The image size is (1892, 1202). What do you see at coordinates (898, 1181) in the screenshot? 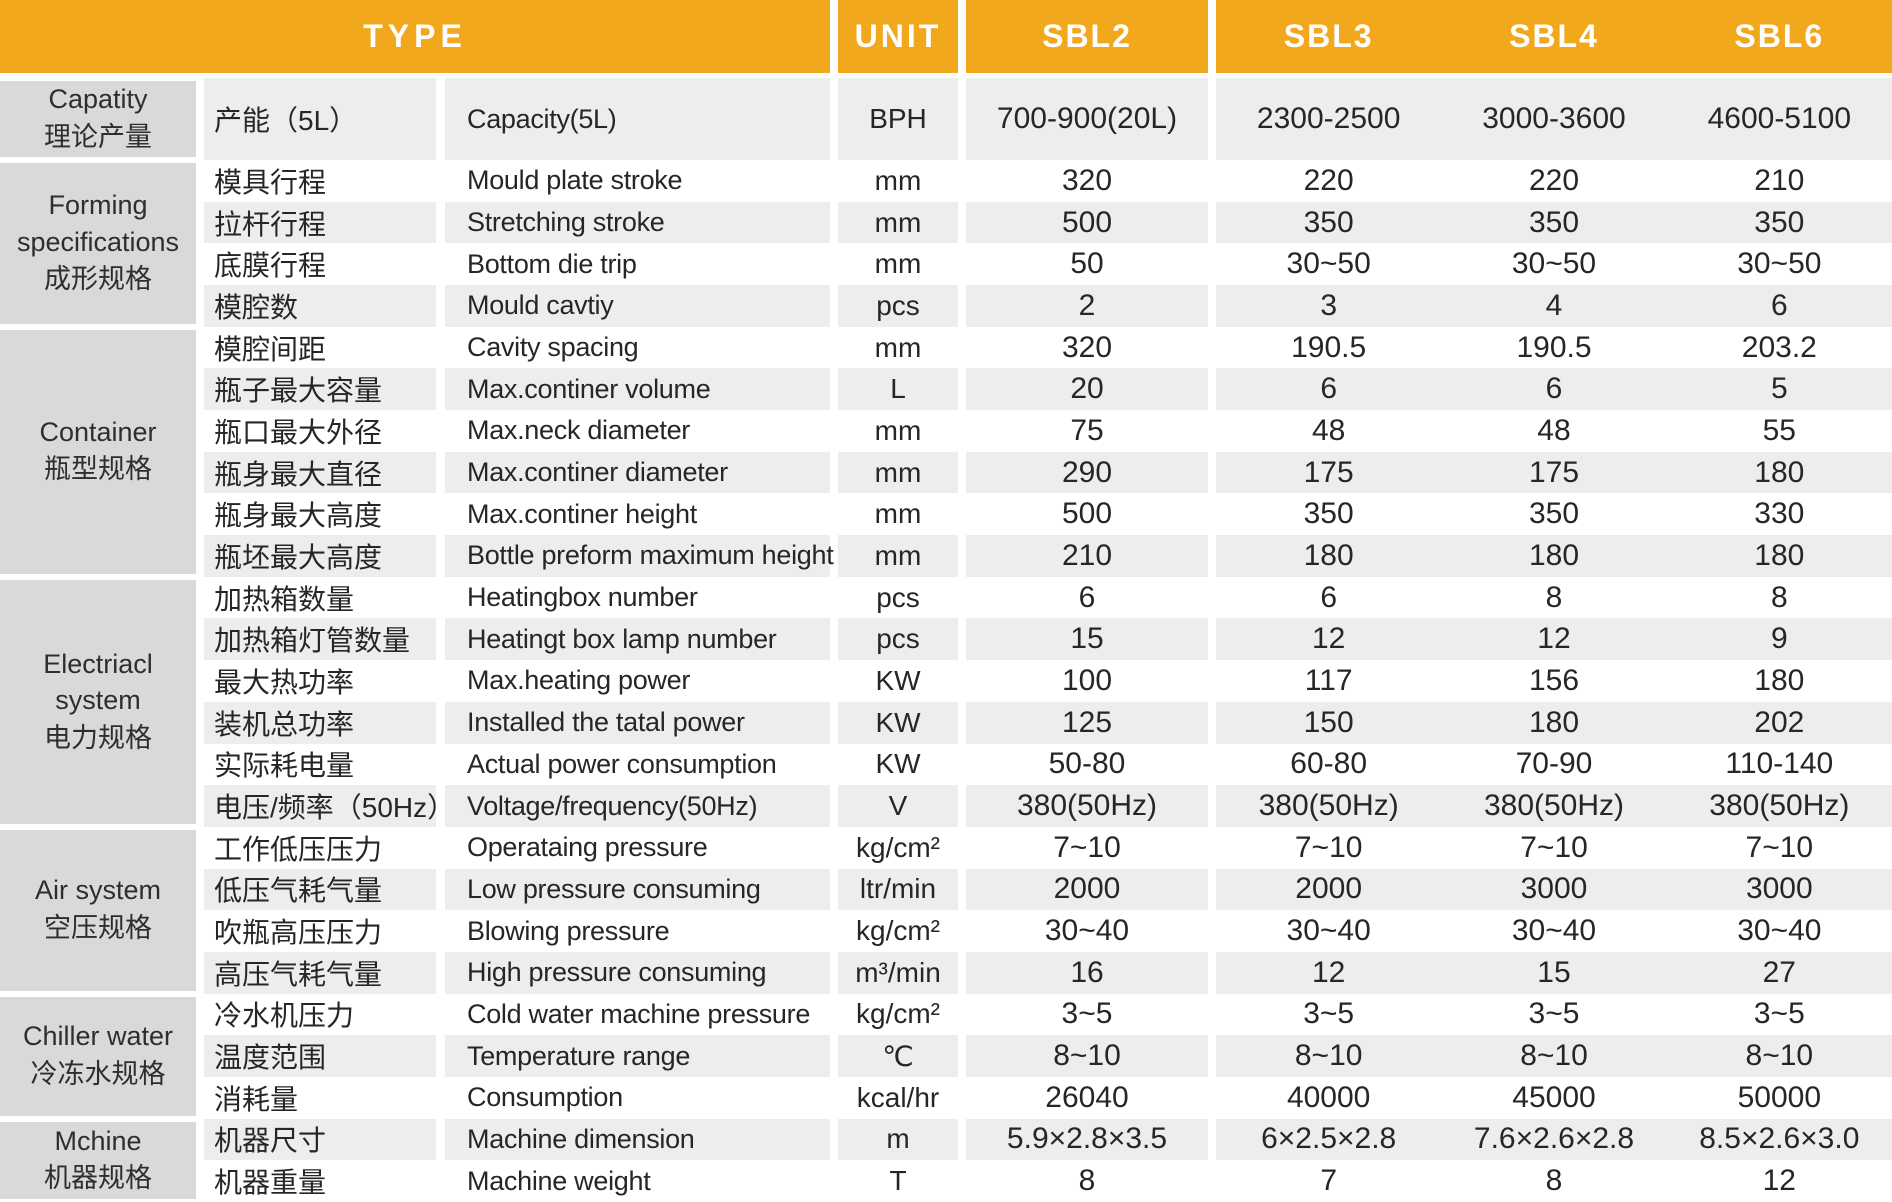
I see `spec-unit: T` at bounding box center [898, 1181].